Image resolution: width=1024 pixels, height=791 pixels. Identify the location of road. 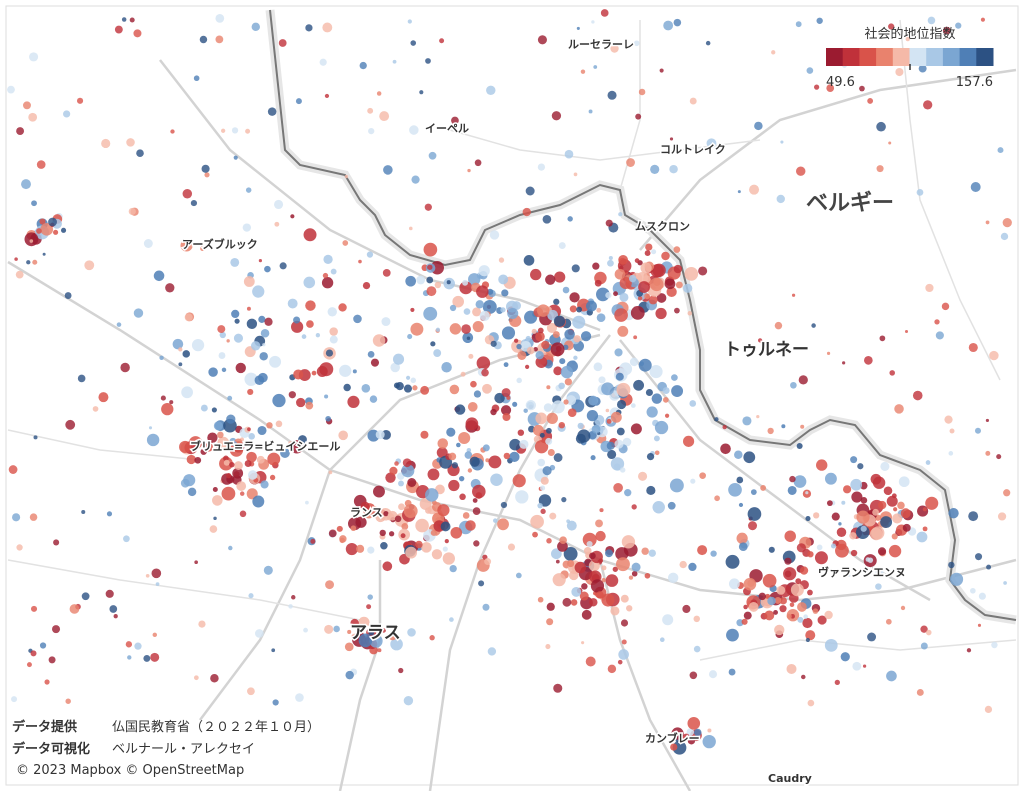
(184, 590).